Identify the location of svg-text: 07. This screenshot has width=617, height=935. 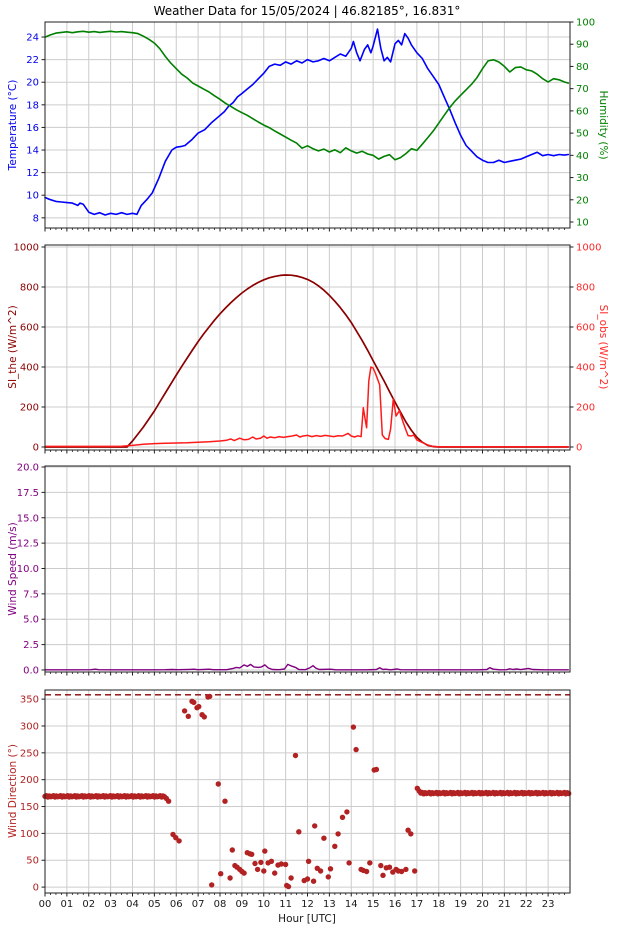
(198, 904).